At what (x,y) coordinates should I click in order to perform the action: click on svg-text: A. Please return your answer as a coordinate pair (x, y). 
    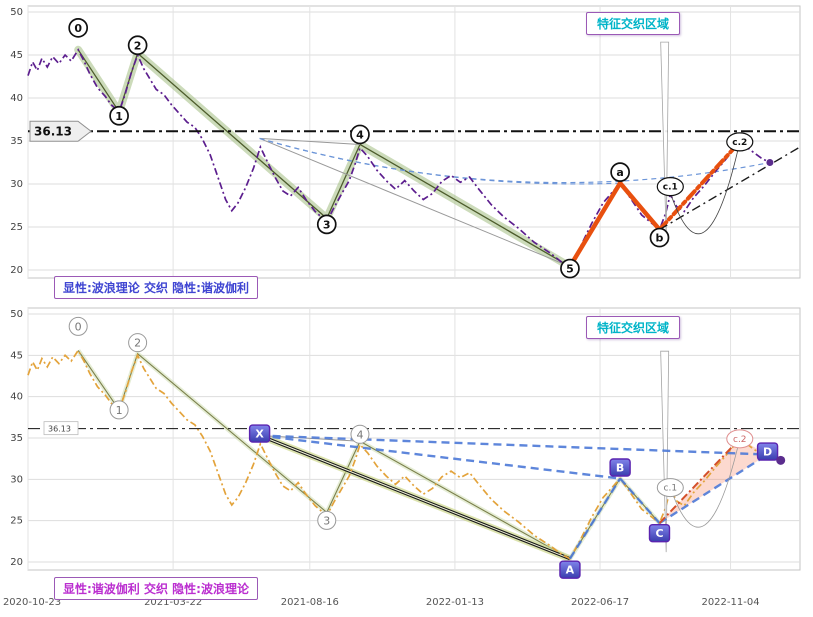
    Looking at the image, I should click on (570, 570).